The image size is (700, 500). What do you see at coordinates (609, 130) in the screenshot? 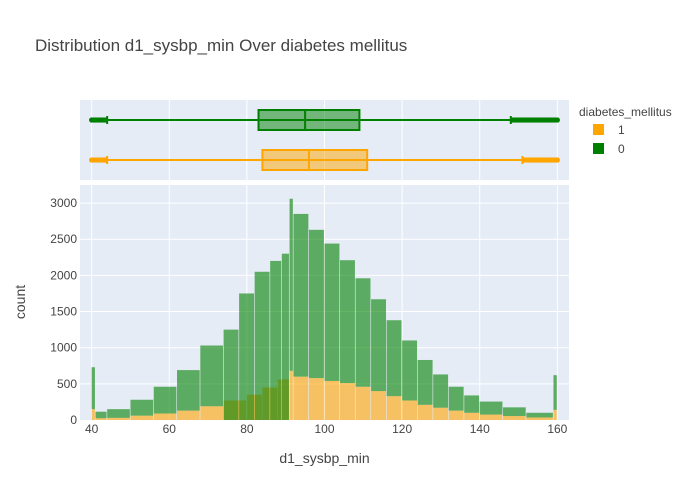
I see `legend-item-1: 1` at bounding box center [609, 130].